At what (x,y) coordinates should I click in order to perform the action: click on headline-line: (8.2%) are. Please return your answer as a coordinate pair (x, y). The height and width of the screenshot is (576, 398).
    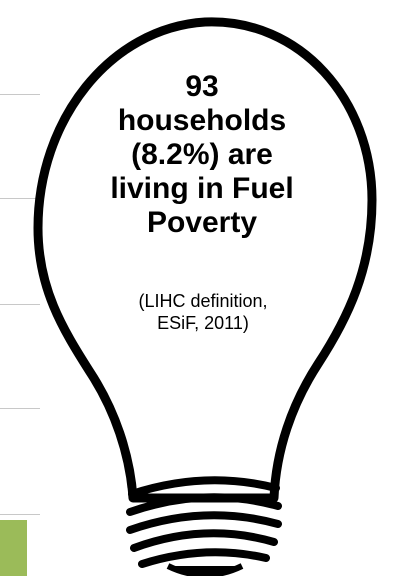
    Looking at the image, I should click on (202, 154).